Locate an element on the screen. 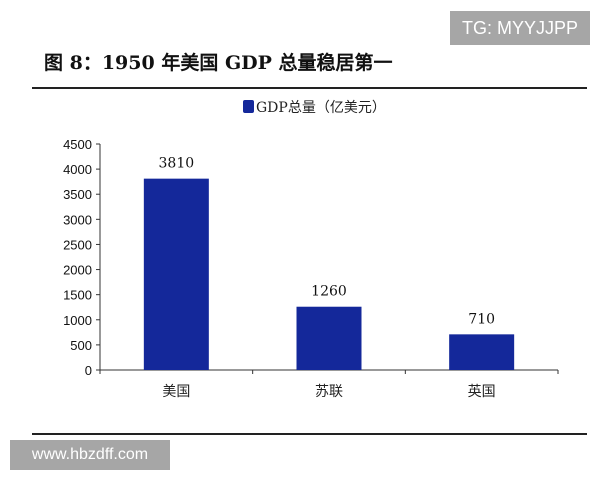 The width and height of the screenshot is (600, 480). y-tick-label: 500 is located at coordinates (81, 345).